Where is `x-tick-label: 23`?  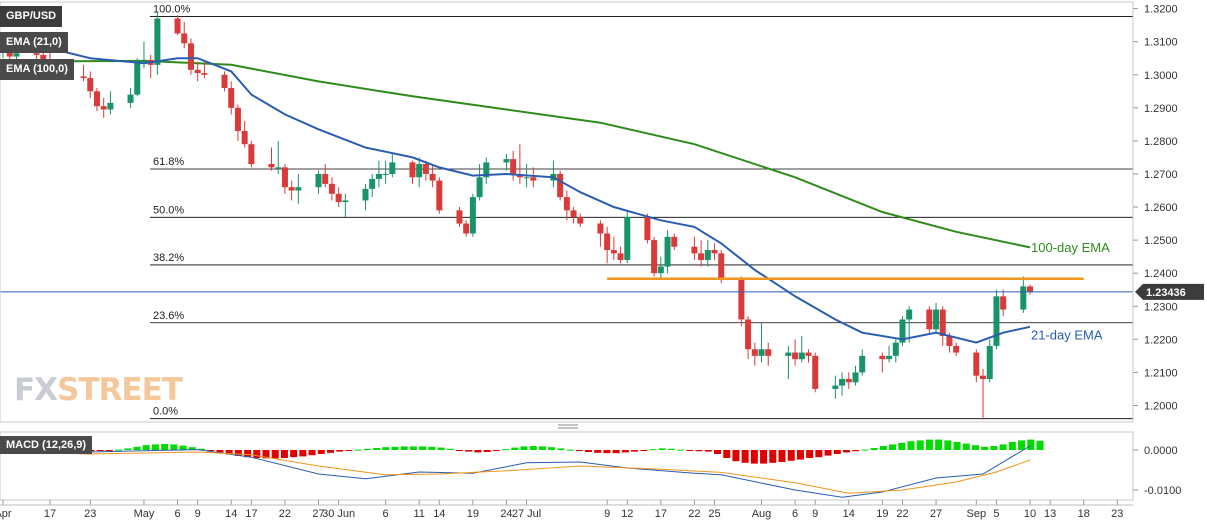 x-tick-label: 23 is located at coordinates (90, 514).